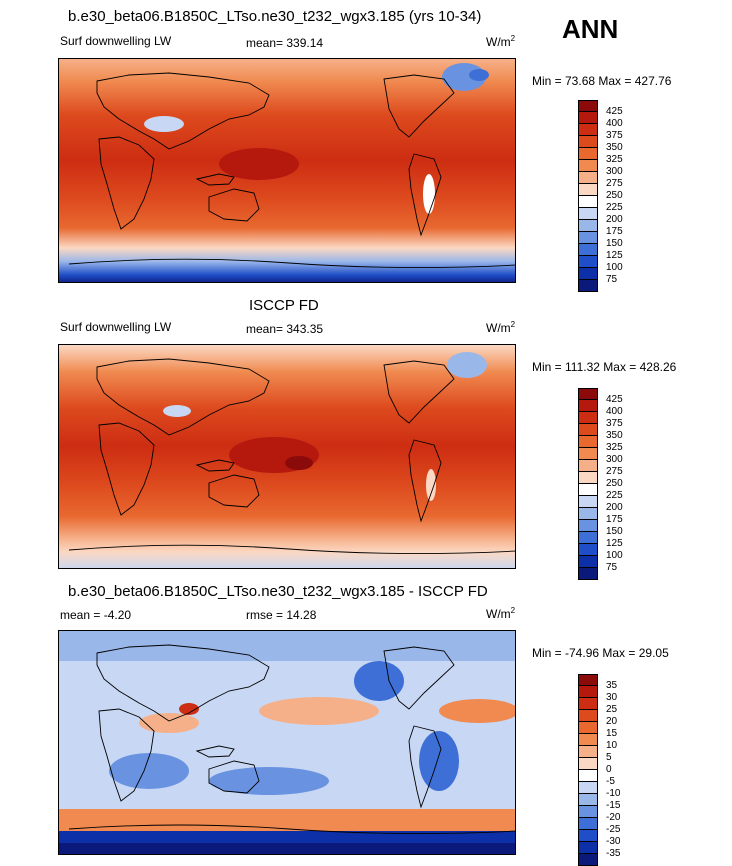  What do you see at coordinates (285, 43) in the screenshot?
I see `panel1-mean-label: mean= 339.14` at bounding box center [285, 43].